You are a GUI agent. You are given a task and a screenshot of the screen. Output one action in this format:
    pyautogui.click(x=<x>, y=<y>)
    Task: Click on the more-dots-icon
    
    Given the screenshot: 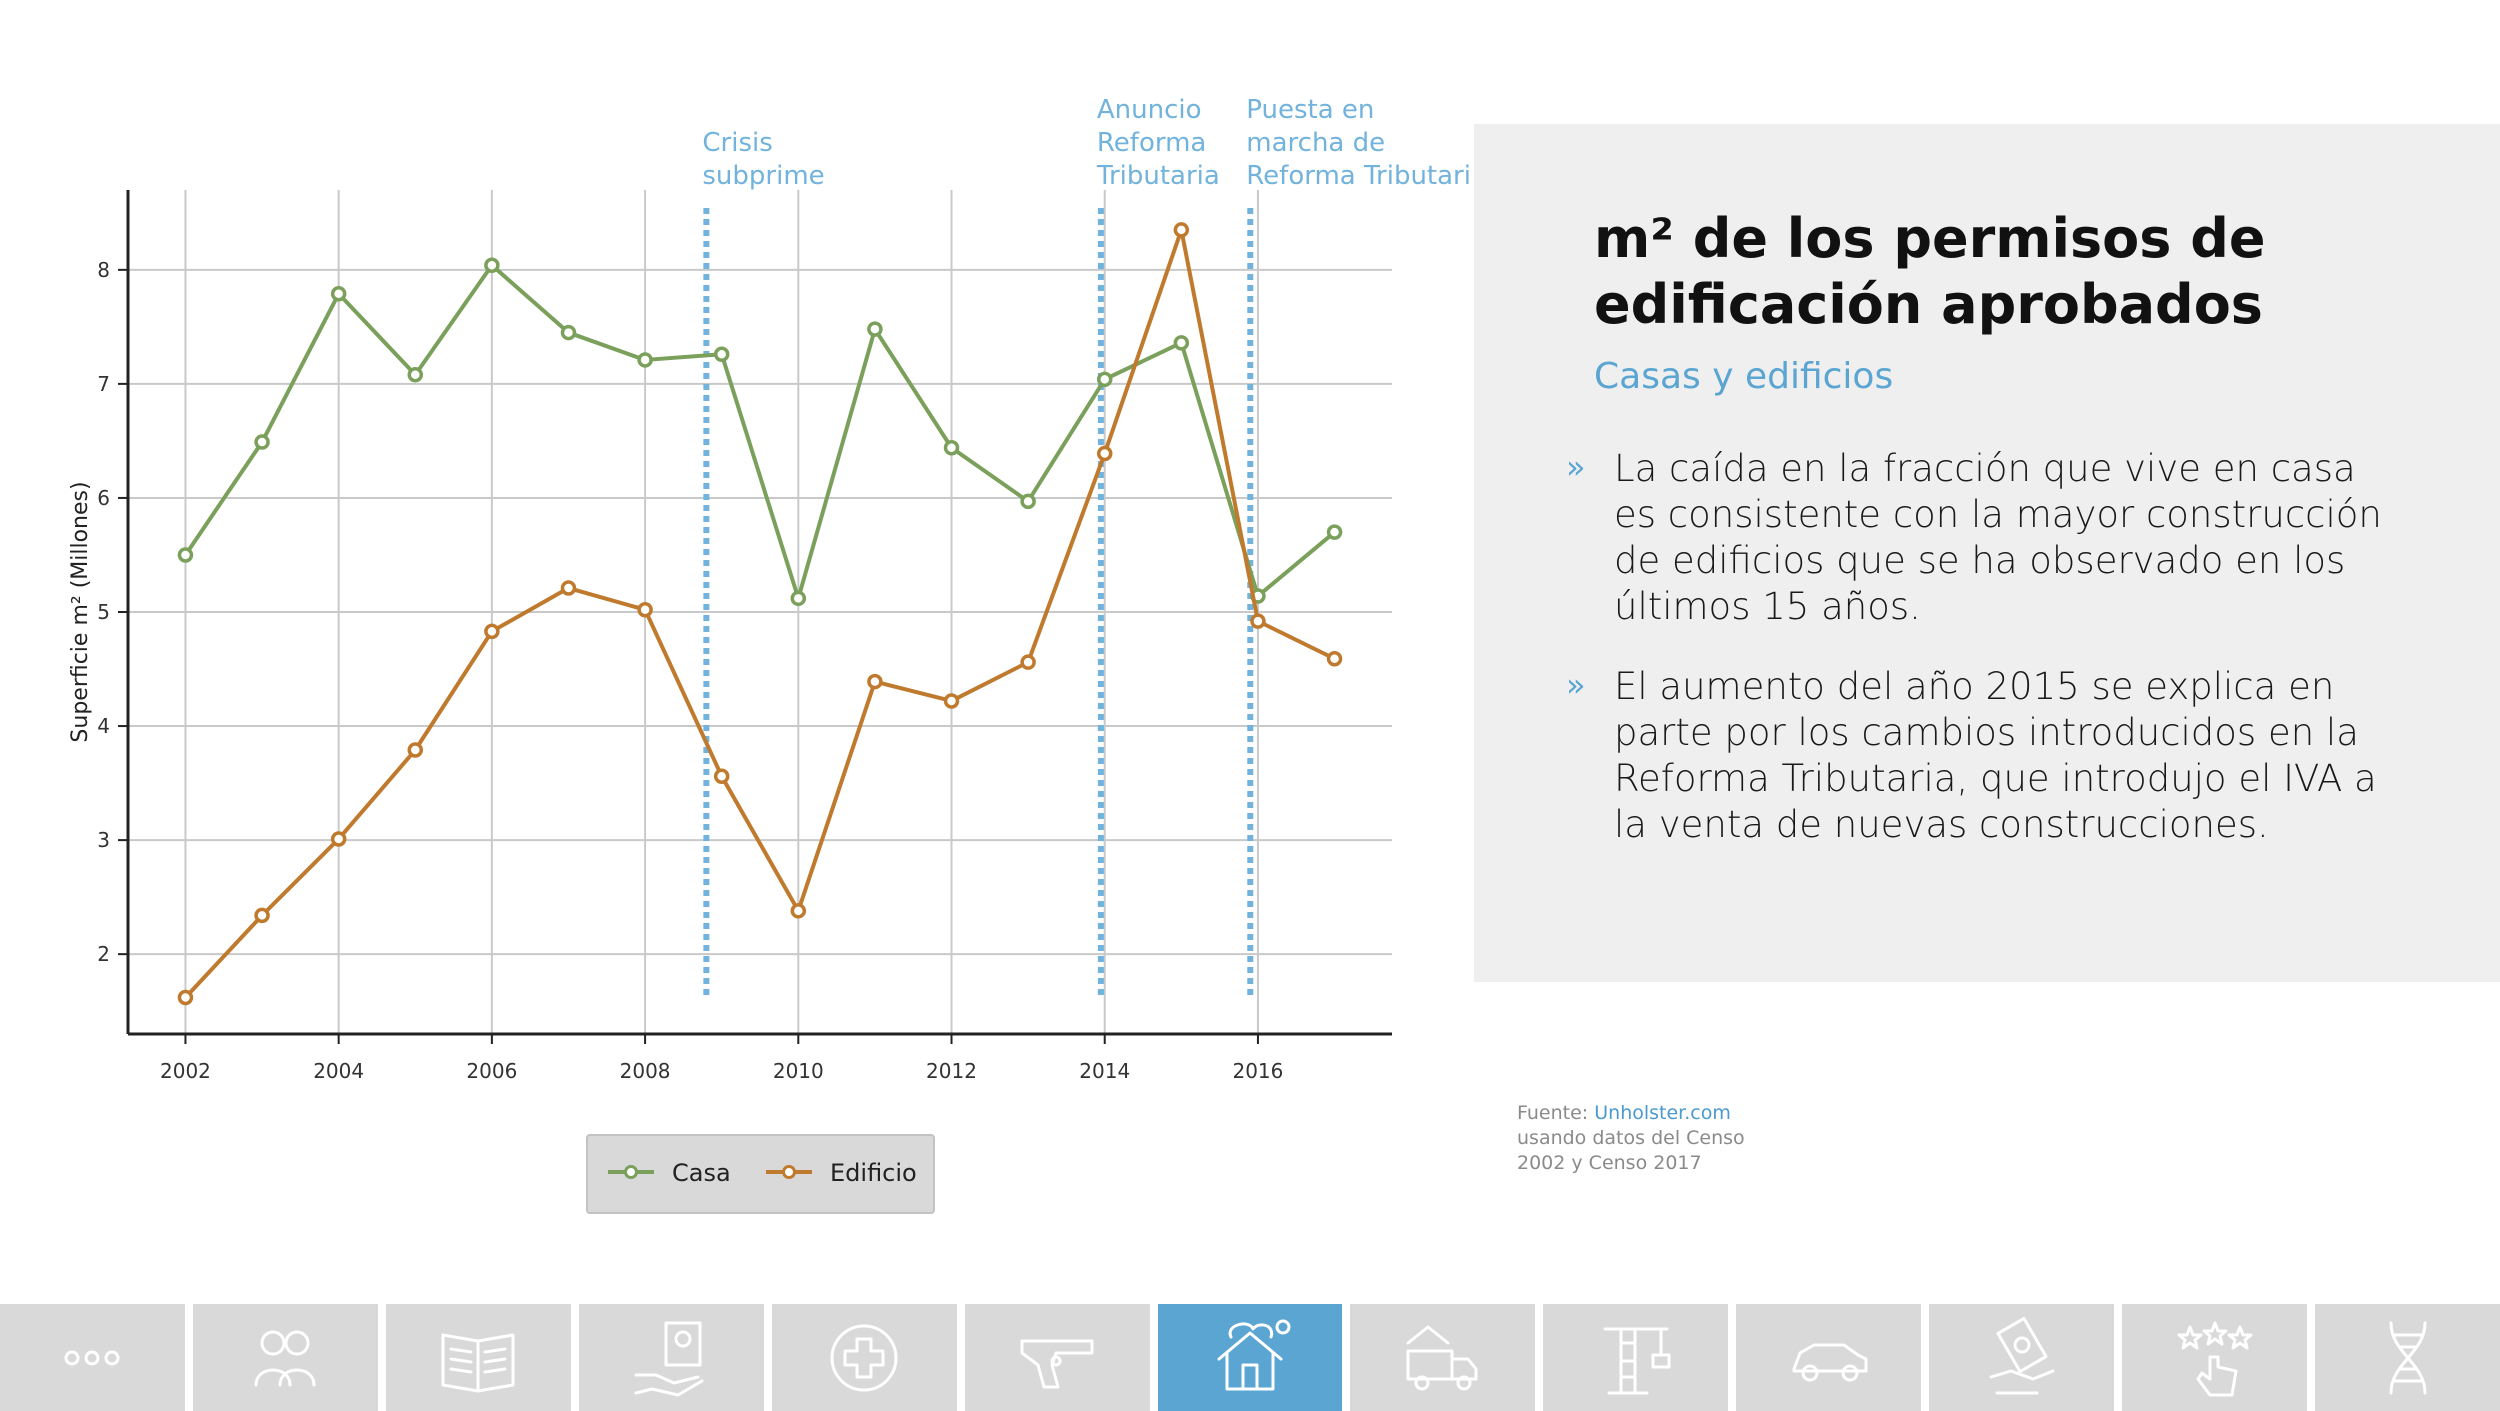 What is the action you would take?
    pyautogui.click(x=92, y=1357)
    